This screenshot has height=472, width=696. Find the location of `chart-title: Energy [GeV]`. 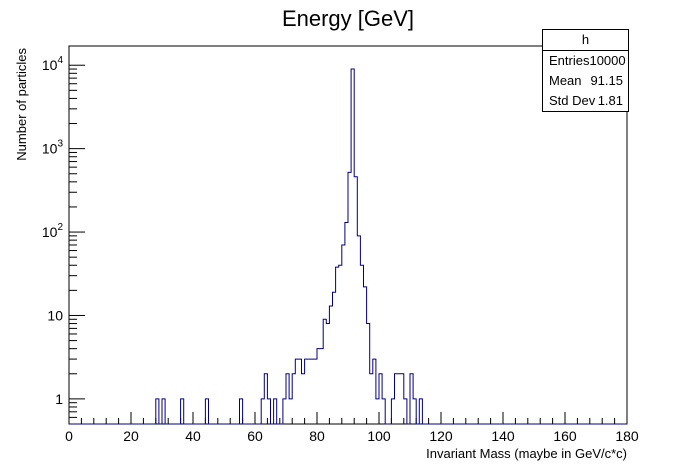

chart-title: Energy [GeV] is located at coordinates (348, 18).